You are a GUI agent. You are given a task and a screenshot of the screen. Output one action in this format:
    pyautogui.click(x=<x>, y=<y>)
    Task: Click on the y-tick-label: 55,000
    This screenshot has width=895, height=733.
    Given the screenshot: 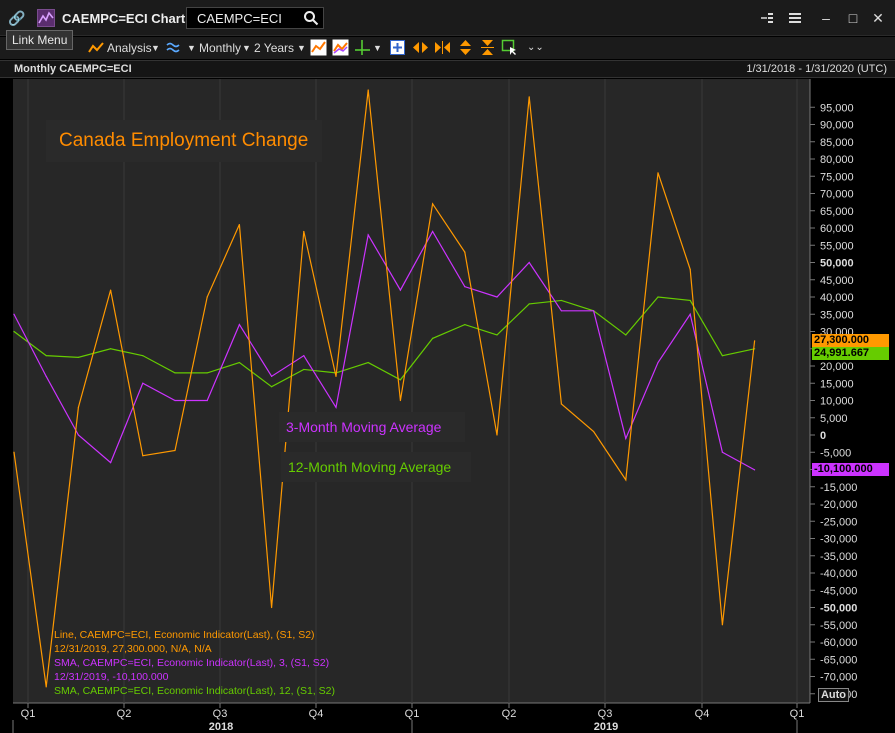 What is the action you would take?
    pyautogui.click(x=837, y=246)
    